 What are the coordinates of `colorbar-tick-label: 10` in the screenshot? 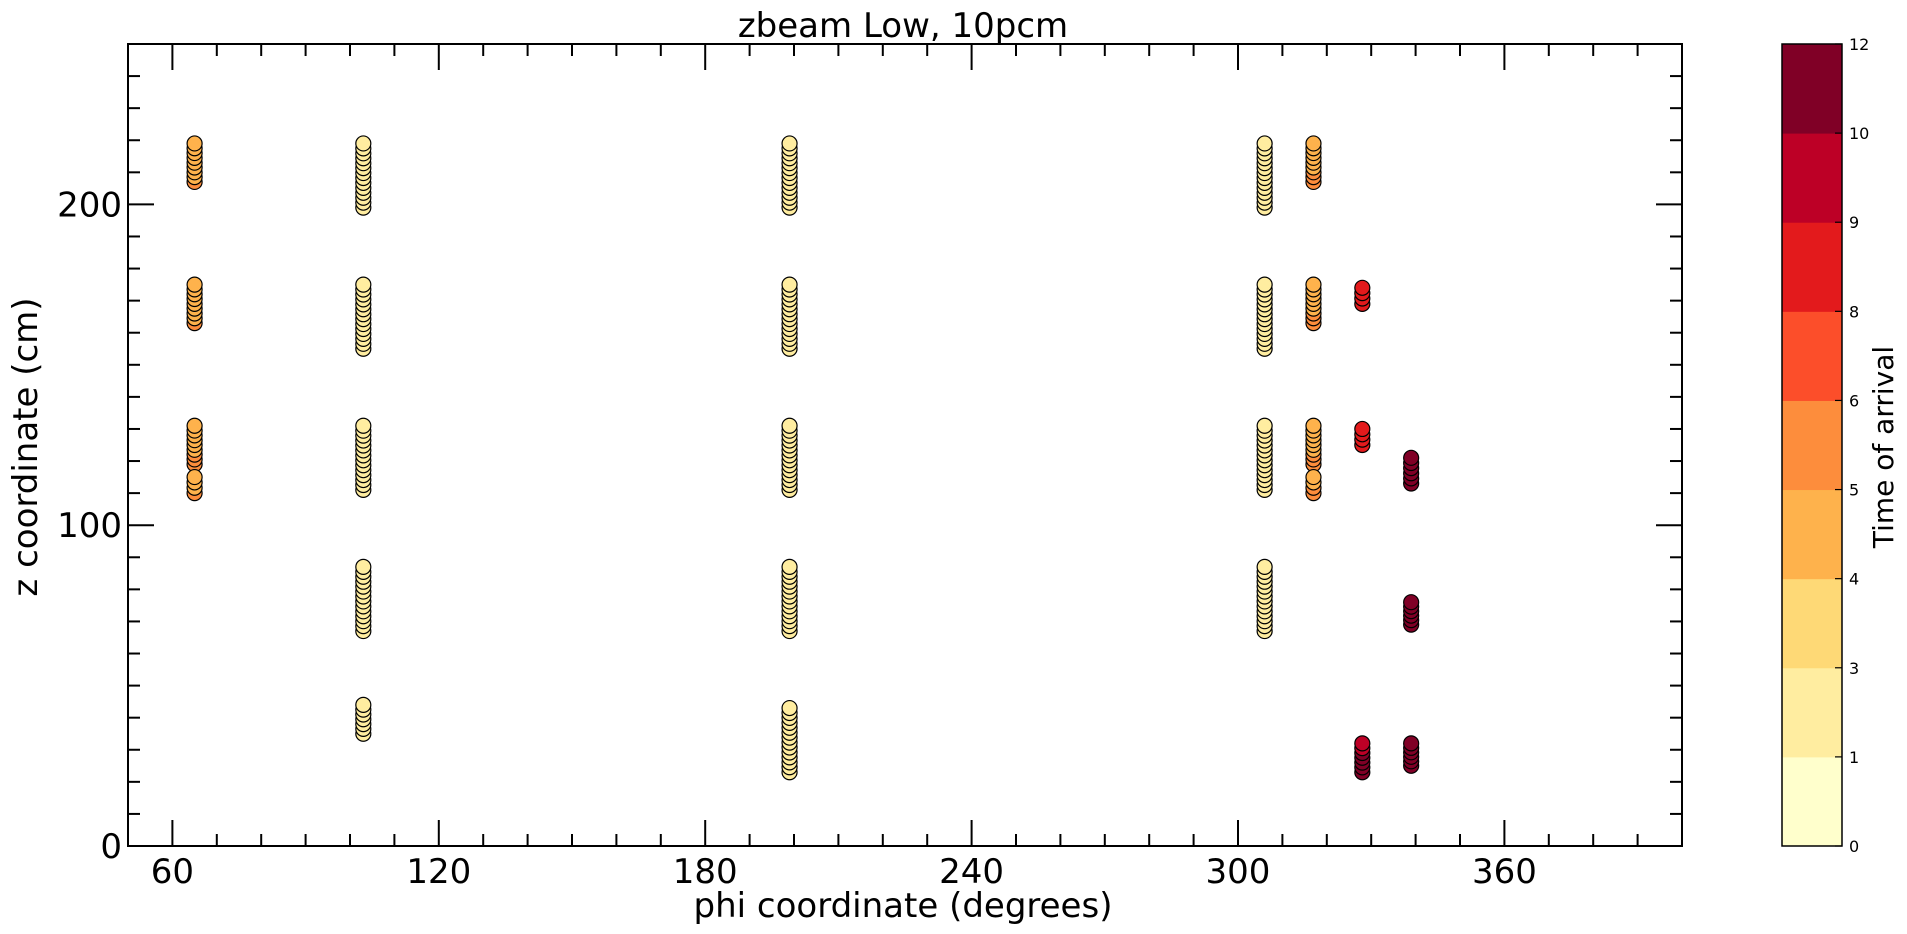 It's located at (1859, 133).